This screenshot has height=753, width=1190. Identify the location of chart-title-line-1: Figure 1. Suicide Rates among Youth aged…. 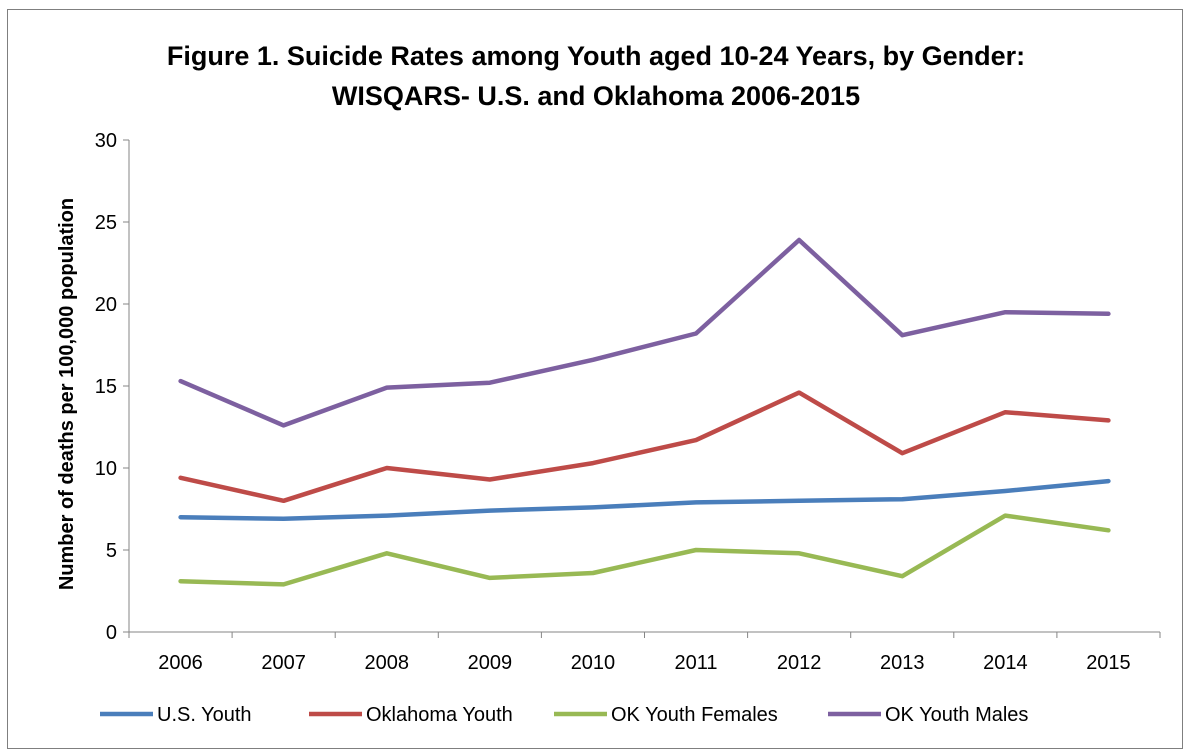
(596, 56).